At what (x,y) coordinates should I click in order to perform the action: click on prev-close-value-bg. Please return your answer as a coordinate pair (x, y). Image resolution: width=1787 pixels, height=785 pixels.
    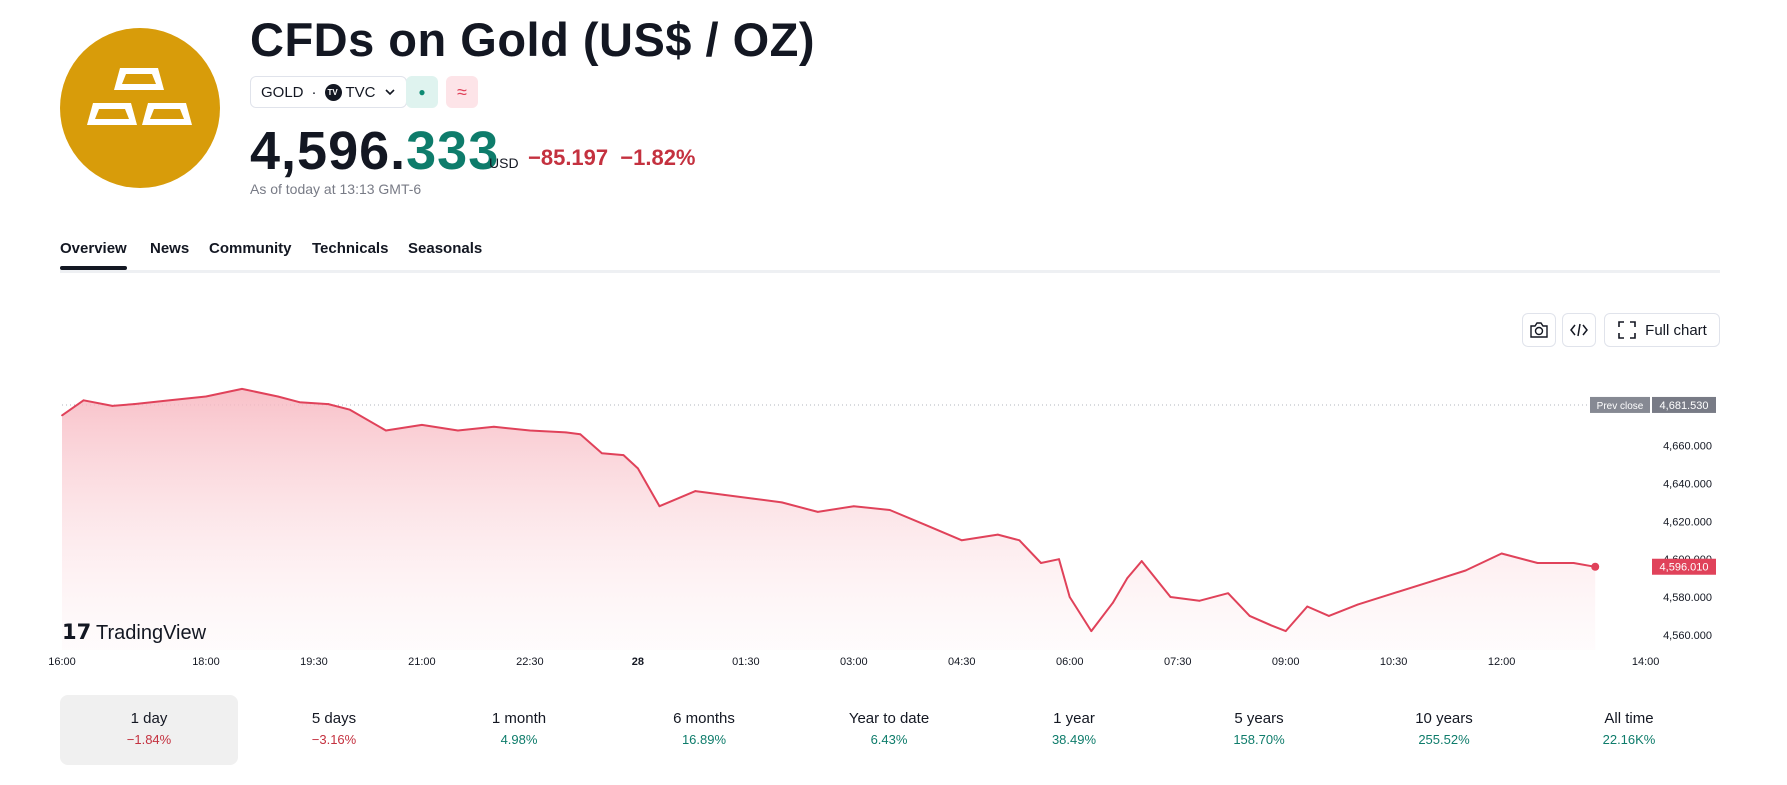
    Looking at the image, I should click on (1684, 404).